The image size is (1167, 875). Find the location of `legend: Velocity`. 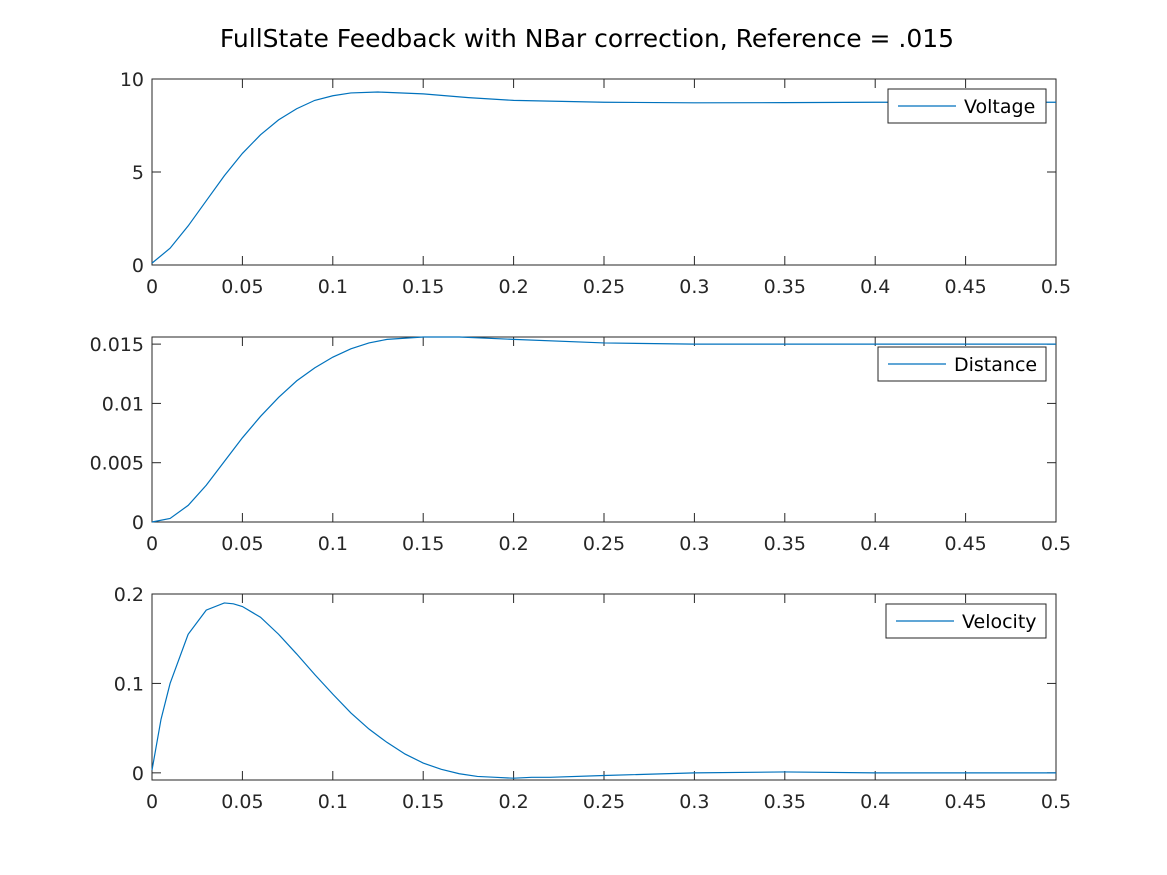

legend: Velocity is located at coordinates (966, 621).